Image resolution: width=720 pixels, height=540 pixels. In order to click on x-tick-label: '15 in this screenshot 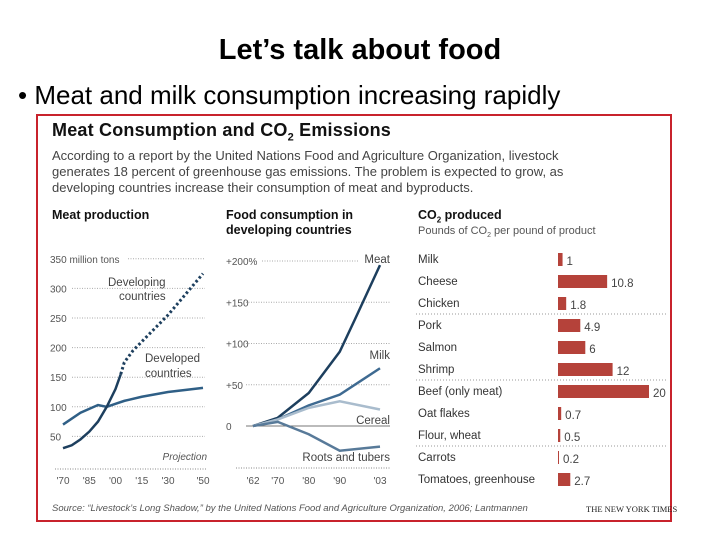, I will do `click(141, 481)`.